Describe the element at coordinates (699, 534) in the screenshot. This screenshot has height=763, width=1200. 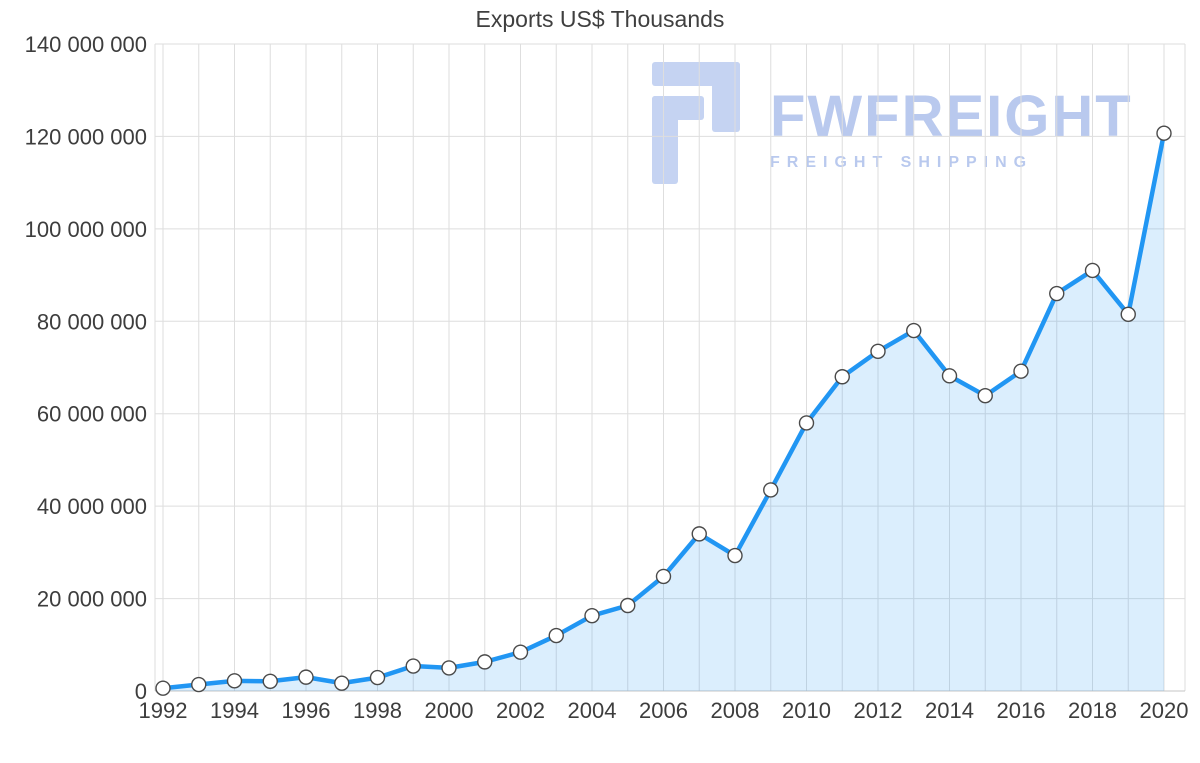
I see `data-point-2007` at that location.